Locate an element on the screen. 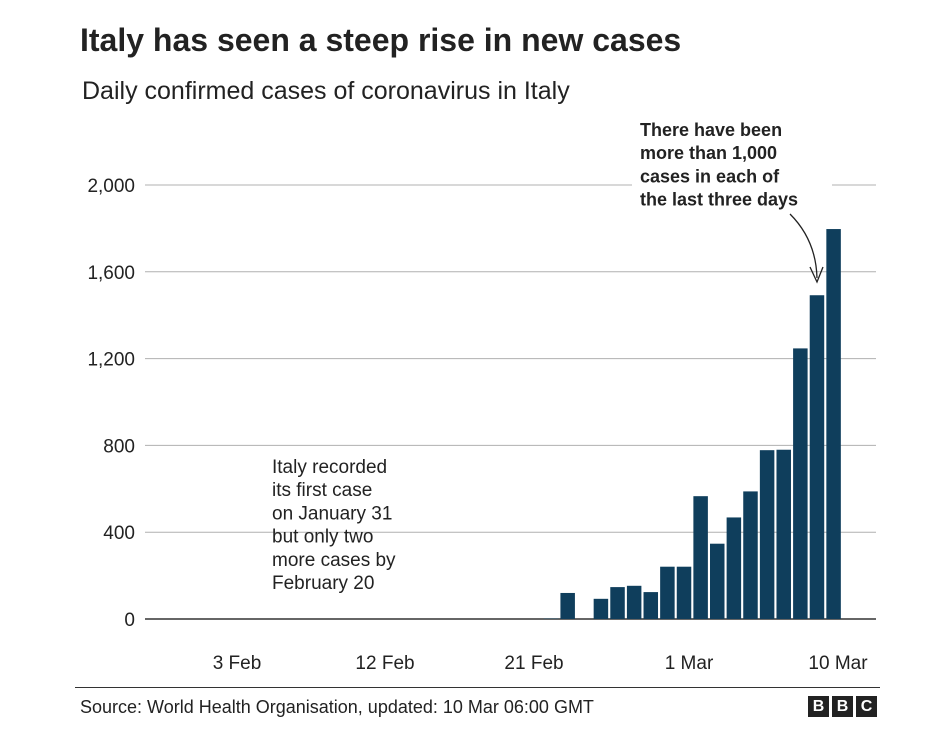 The height and width of the screenshot is (729, 928). x-tick-label: 21 Feb is located at coordinates (533, 663).